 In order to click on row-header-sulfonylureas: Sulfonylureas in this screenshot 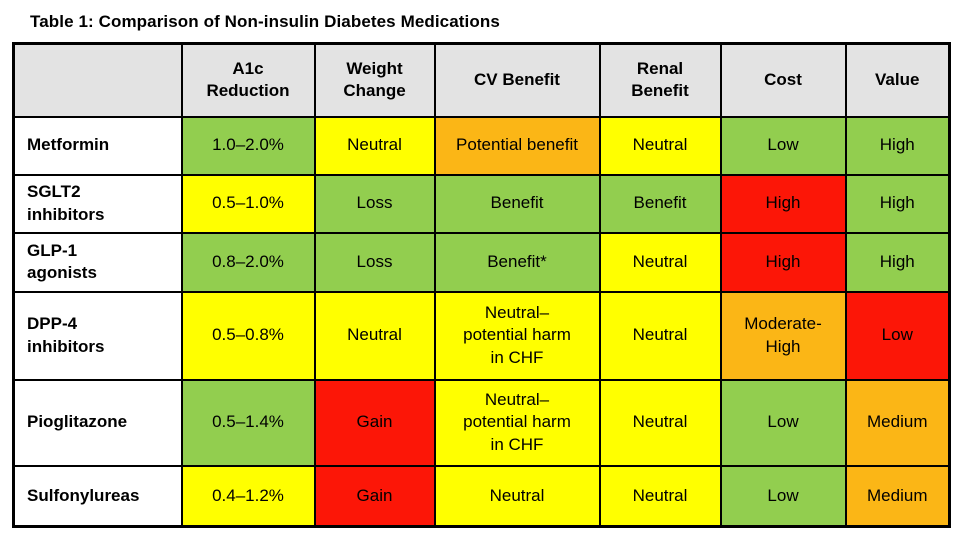, I will do `click(97, 496)`.